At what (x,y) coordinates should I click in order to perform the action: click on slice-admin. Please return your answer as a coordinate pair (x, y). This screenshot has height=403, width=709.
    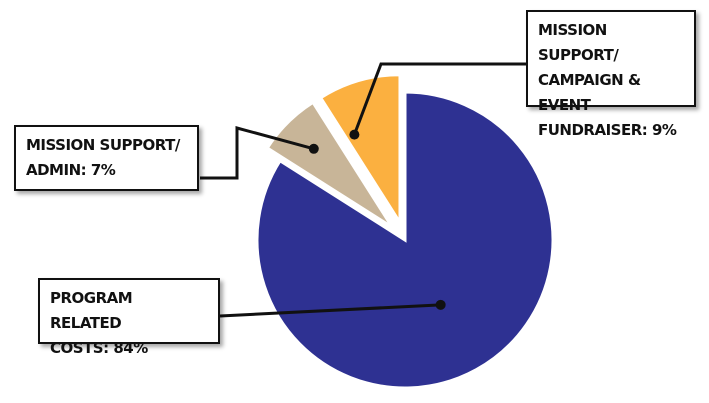
    Looking at the image, I should click on (329, 164).